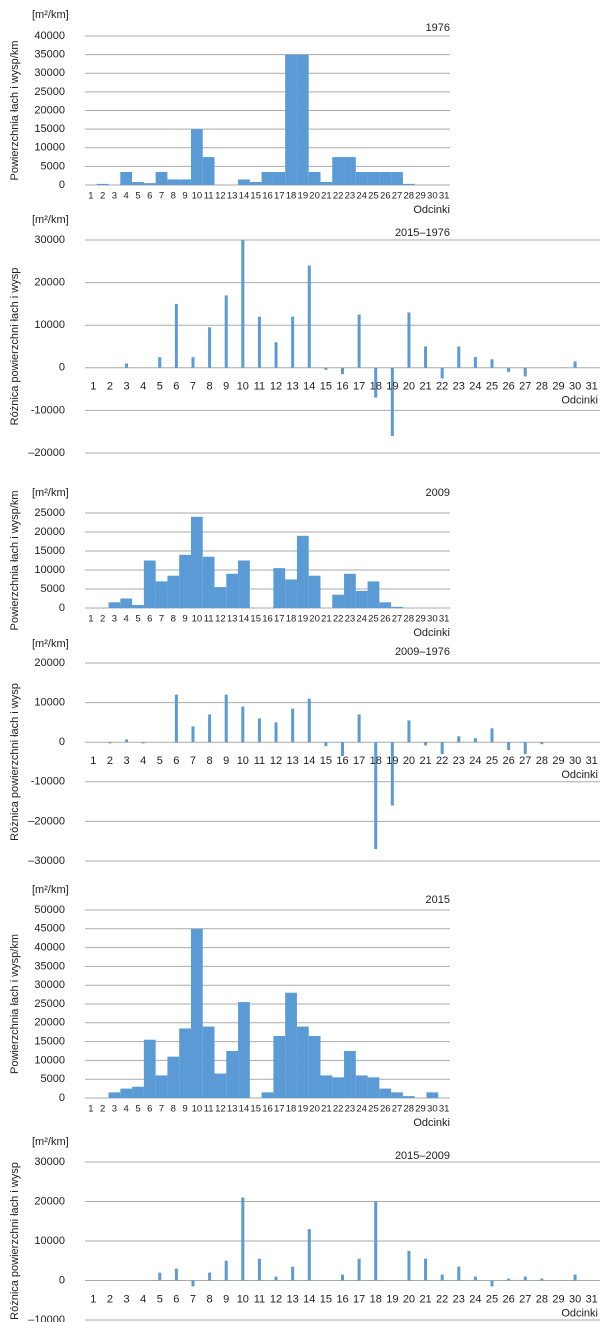  What do you see at coordinates (243, 1299) in the screenshot?
I see `x-tick-label: 10` at bounding box center [243, 1299].